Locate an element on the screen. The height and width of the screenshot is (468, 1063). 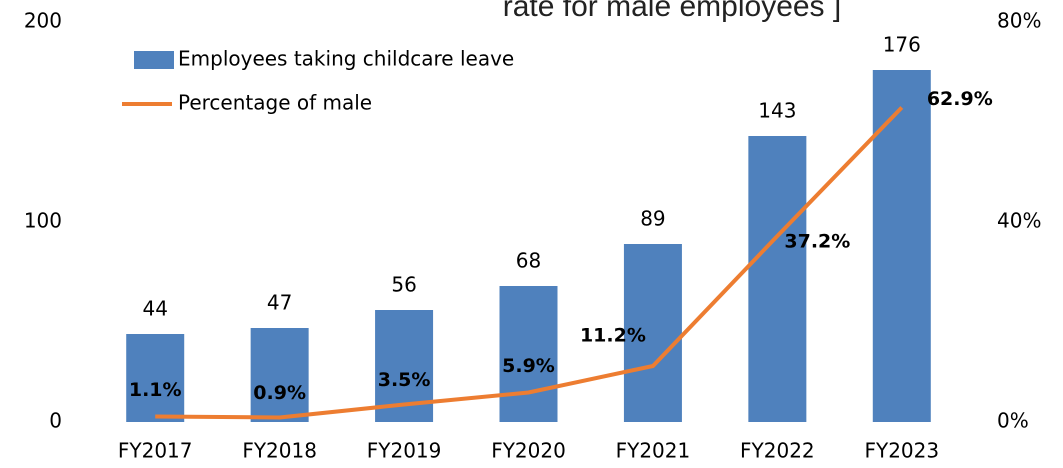
x-tick-label: FY2020 is located at coordinates (528, 451).